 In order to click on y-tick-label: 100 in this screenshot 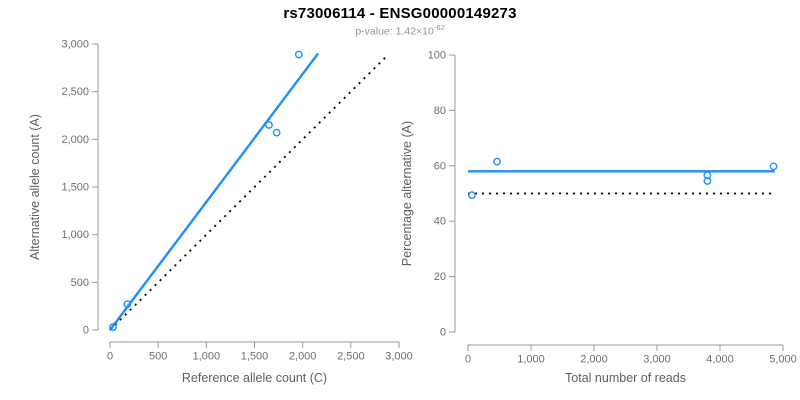, I will do `click(437, 56)`.